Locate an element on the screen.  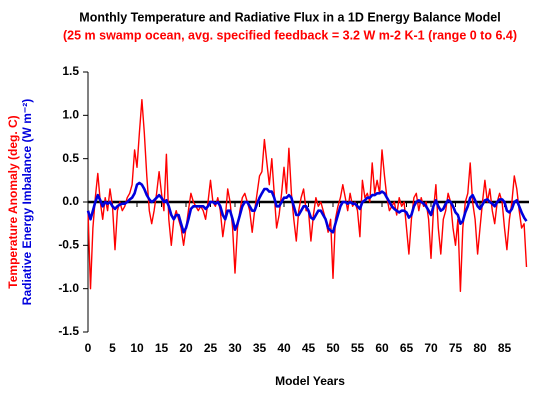
y-tick-label: 0.5 is located at coordinates (70, 158).